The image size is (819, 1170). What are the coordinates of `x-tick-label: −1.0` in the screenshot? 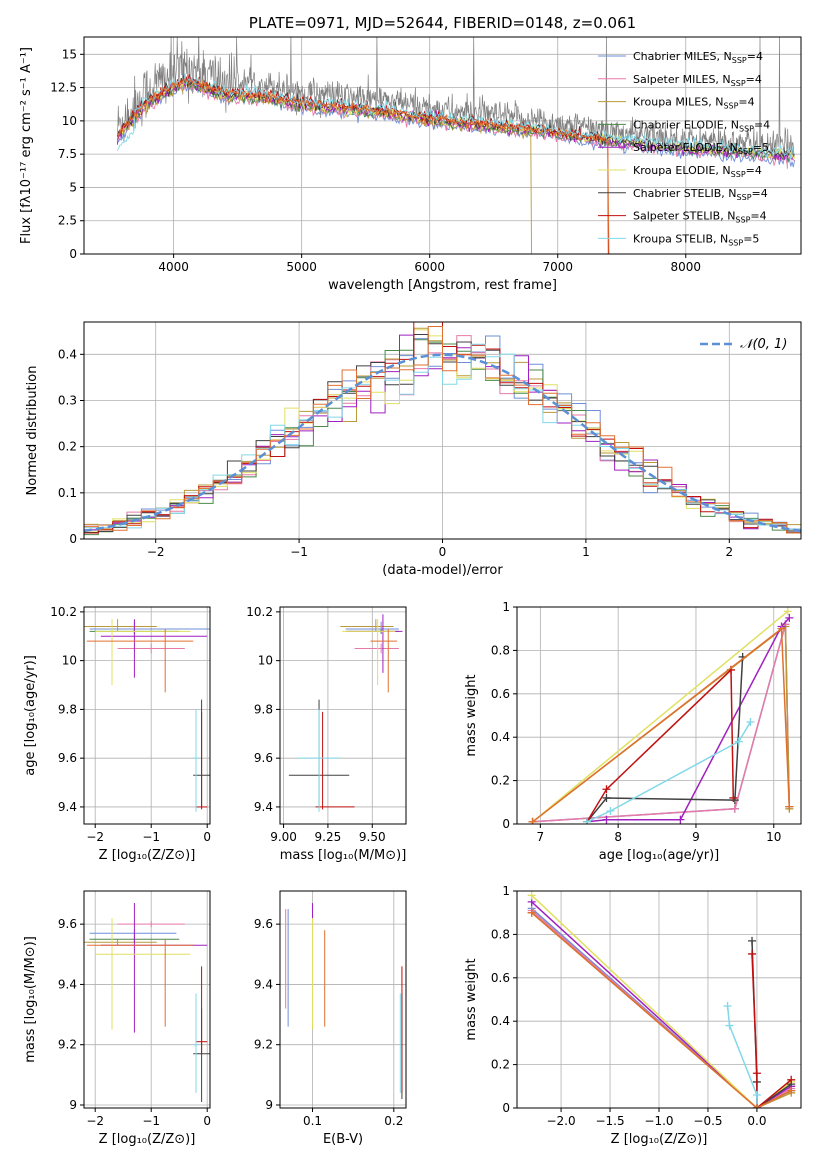 It's located at (658, 1121).